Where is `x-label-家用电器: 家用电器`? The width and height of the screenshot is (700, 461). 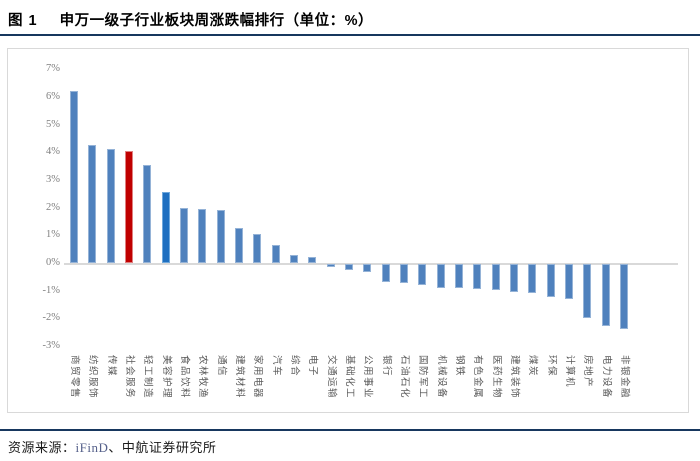 x-label-家用电器: 家用电器 is located at coordinates (258, 377).